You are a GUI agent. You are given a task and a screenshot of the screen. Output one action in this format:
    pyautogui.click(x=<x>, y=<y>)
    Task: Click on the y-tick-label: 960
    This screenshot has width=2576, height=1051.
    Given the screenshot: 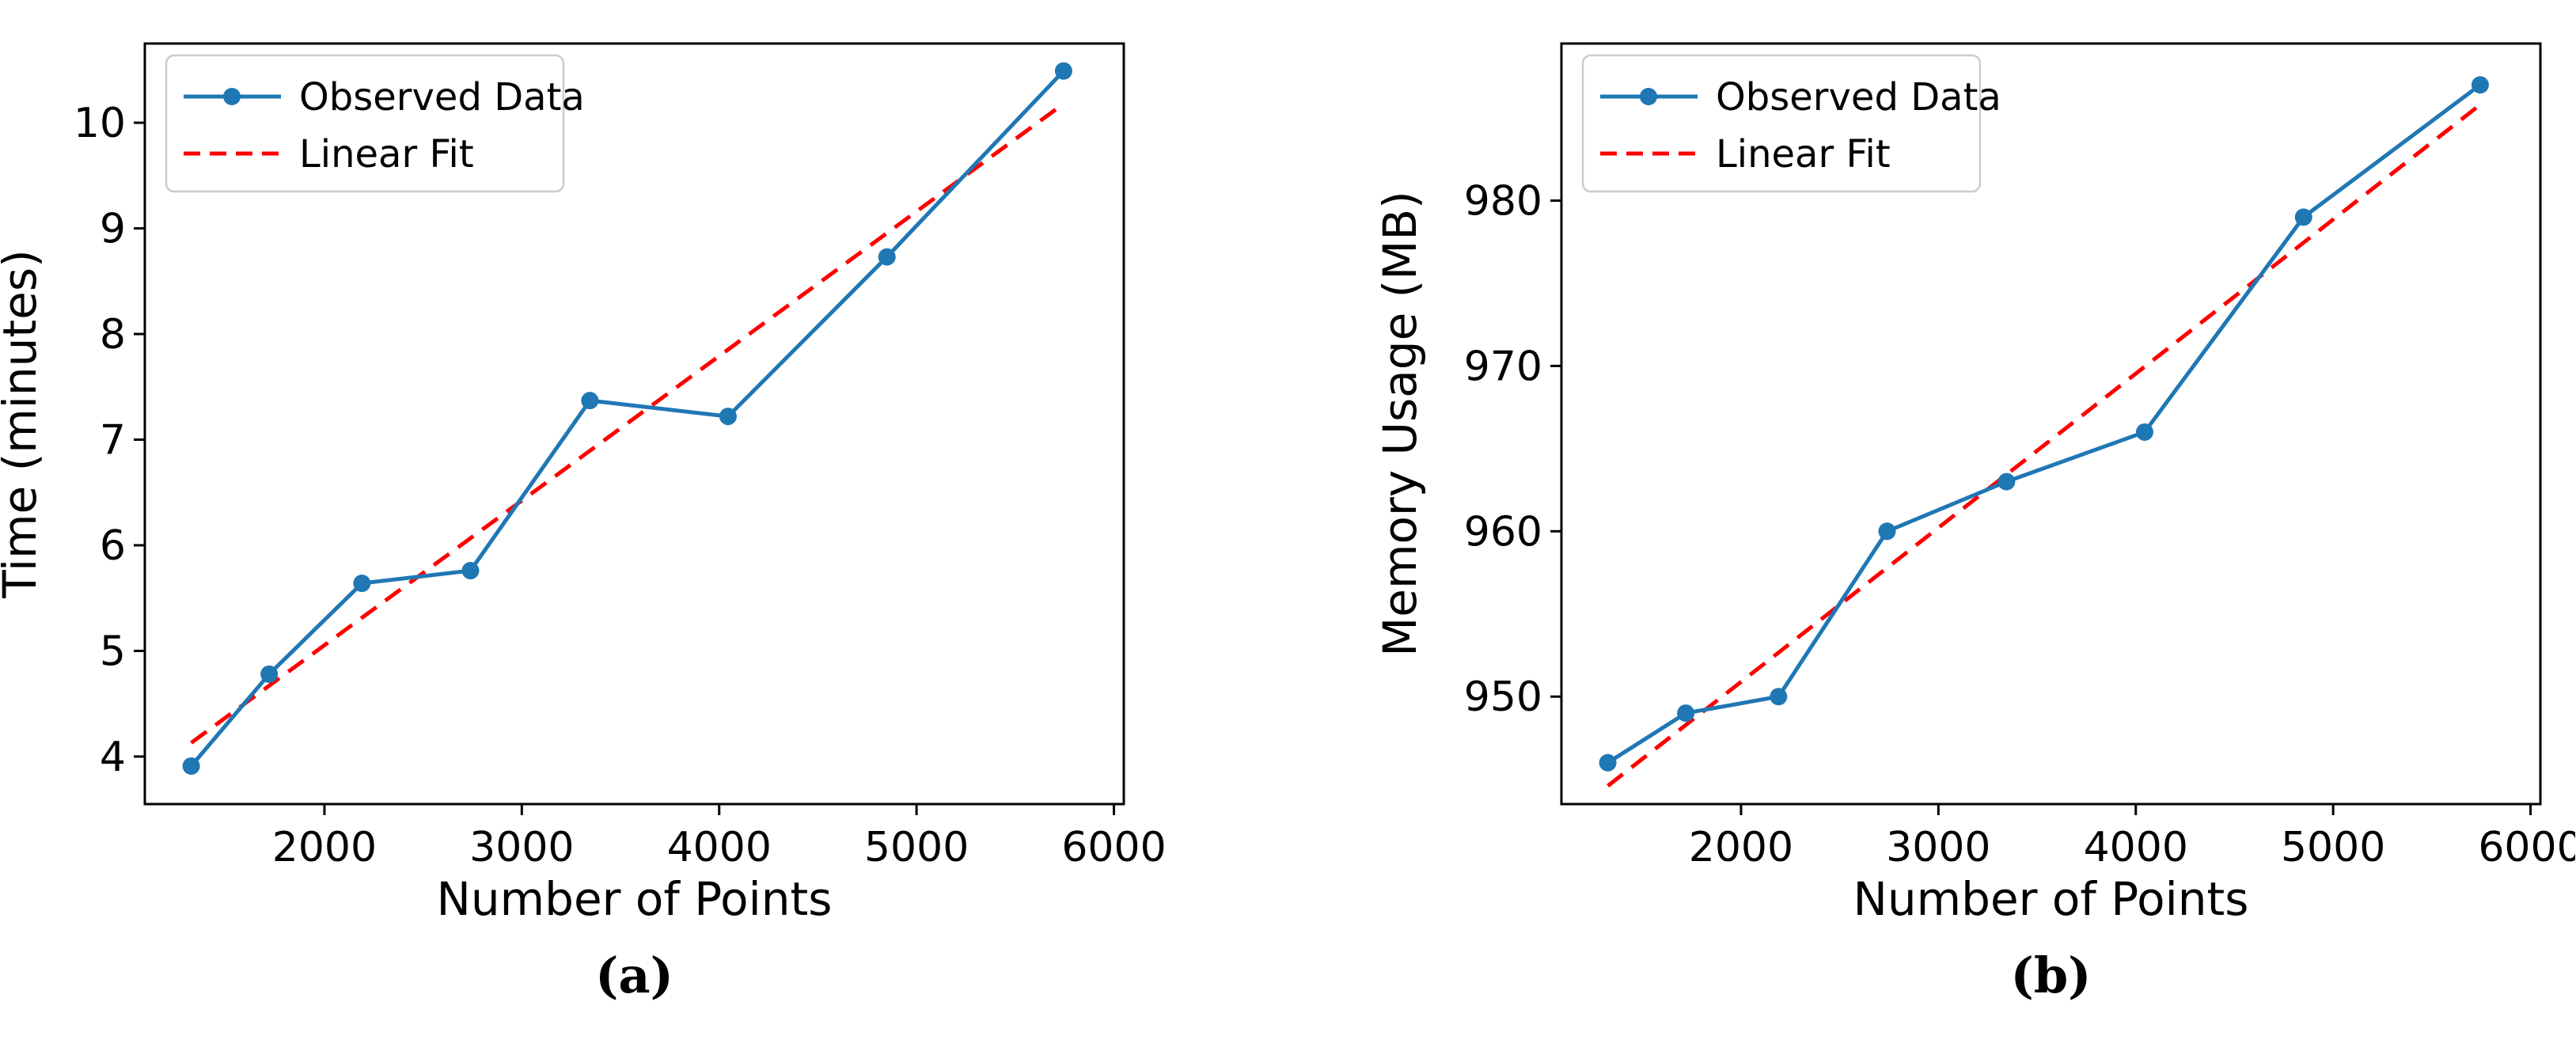 What is the action you would take?
    pyautogui.click(x=1503, y=532)
    